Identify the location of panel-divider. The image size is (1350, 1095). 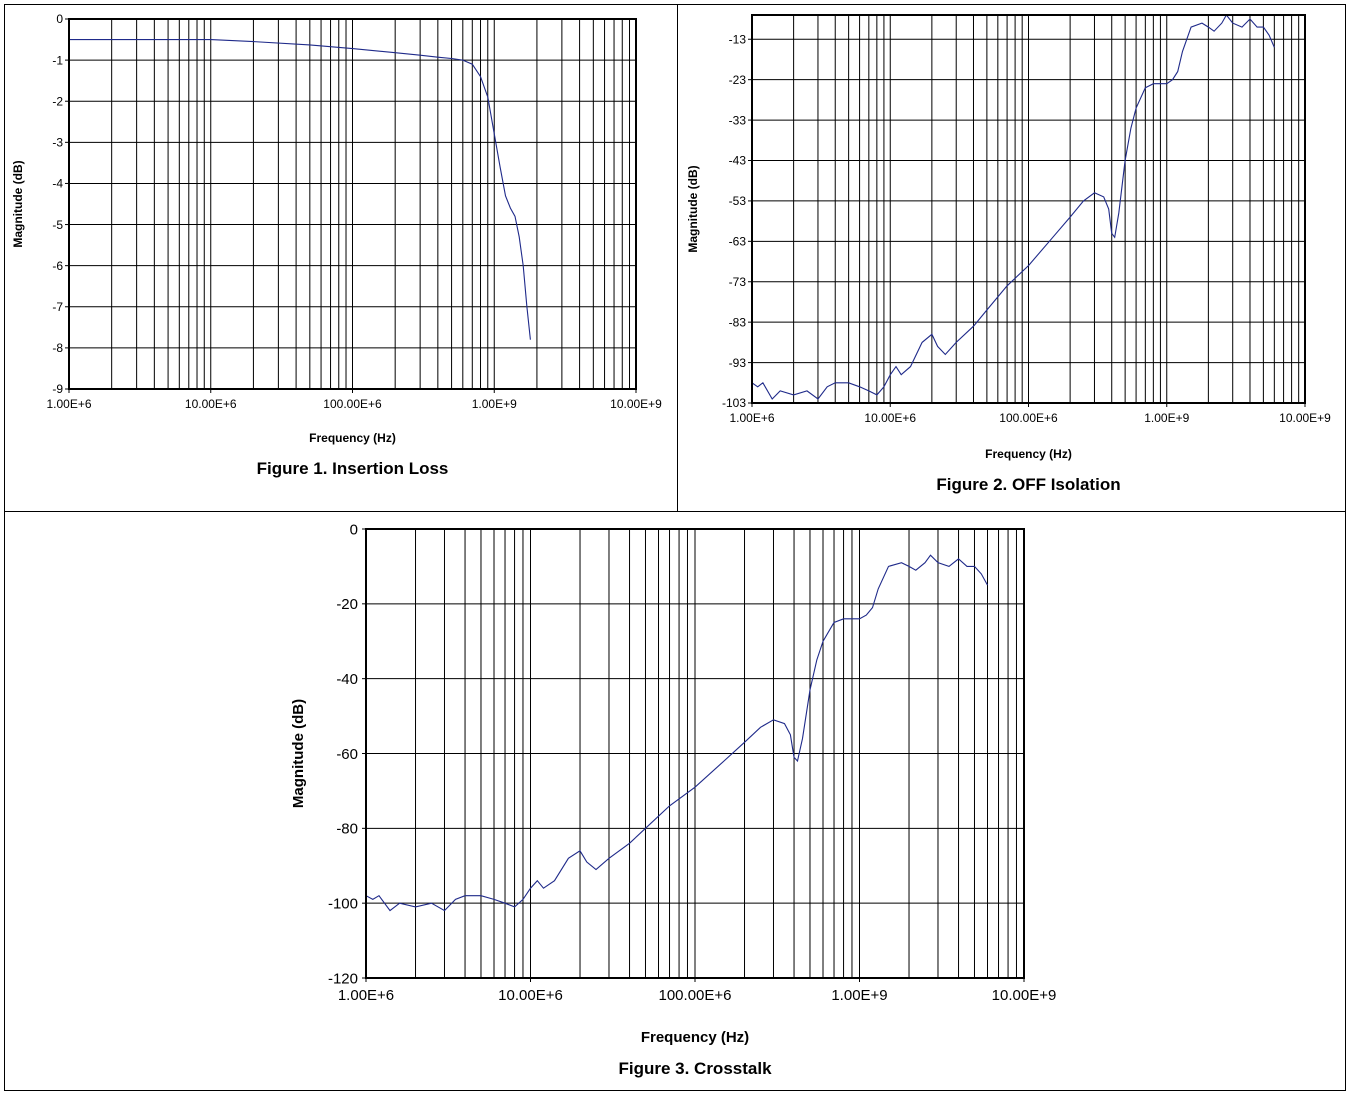
(677, 258).